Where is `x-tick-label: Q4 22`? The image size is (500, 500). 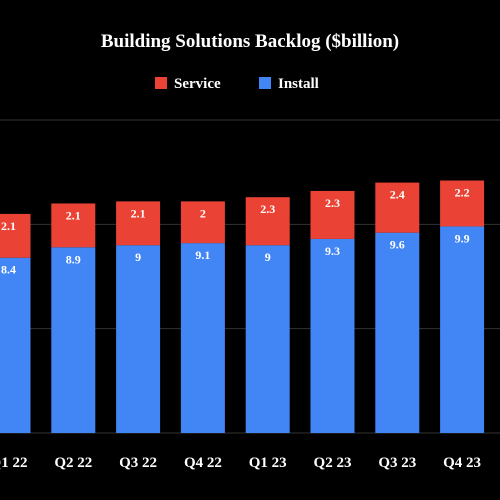 x-tick-label: Q4 22 is located at coordinates (203, 463).